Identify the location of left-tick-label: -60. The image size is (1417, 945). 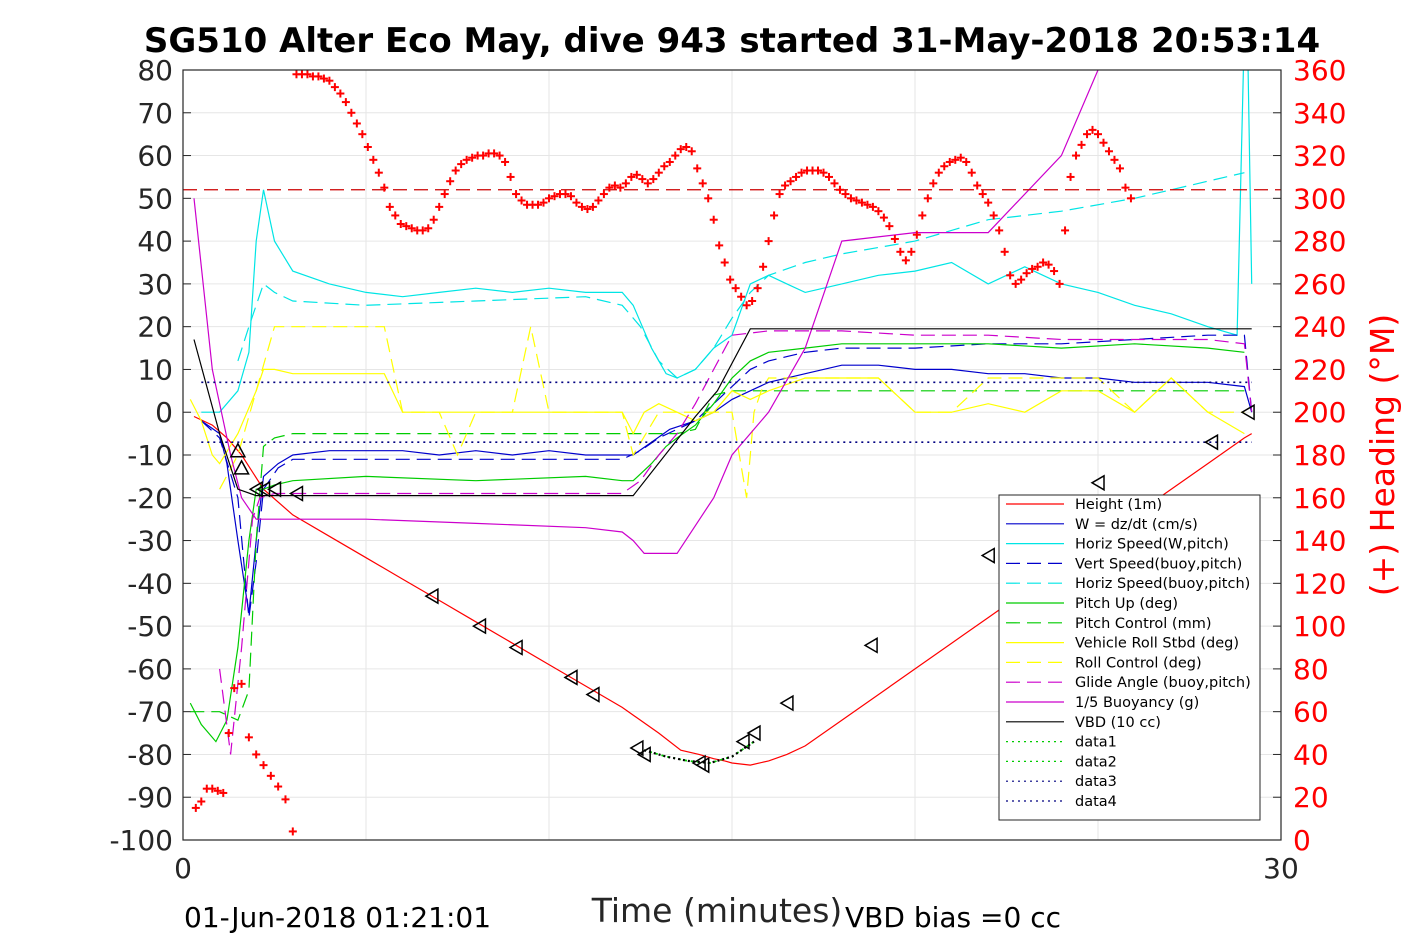
(150, 669).